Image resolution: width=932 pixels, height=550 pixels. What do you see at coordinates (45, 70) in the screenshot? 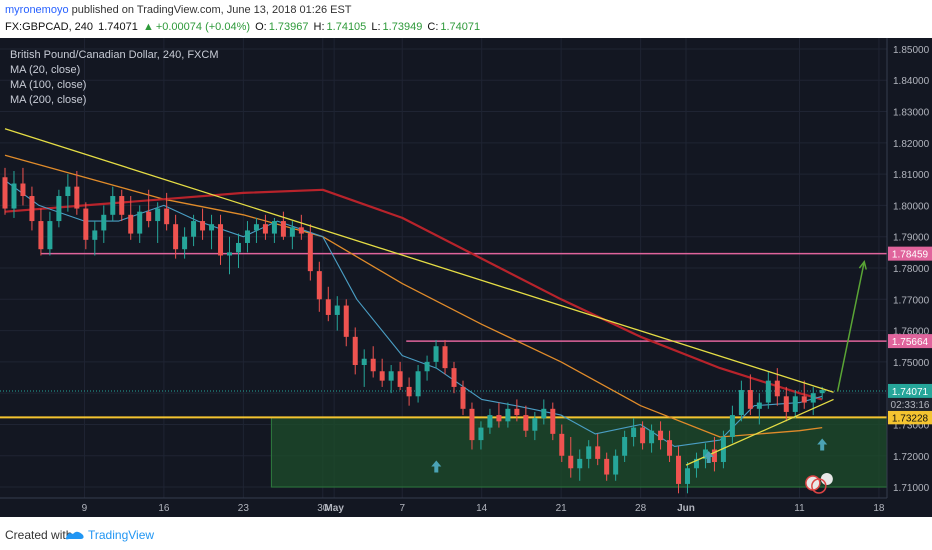
I see `legend-ma20: MA (20, close)` at bounding box center [45, 70].